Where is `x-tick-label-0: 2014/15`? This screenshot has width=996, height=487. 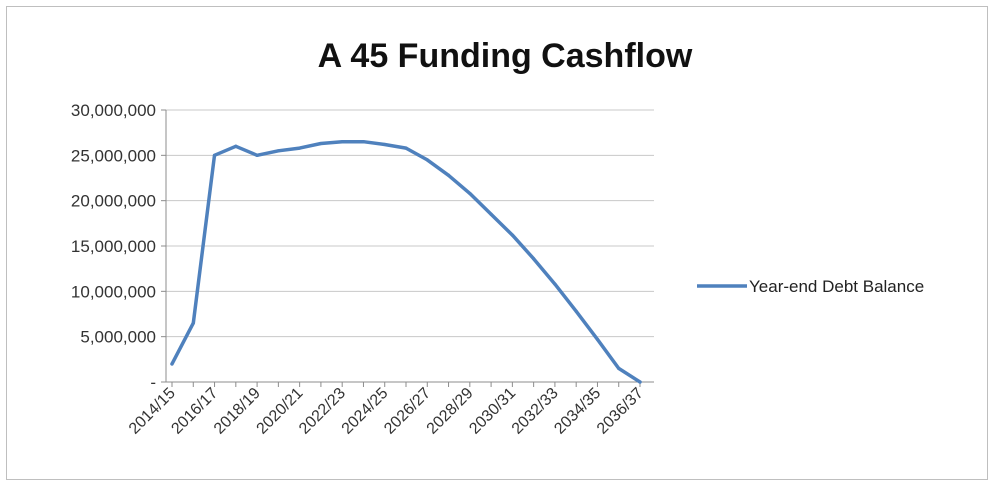
x-tick-label-0: 2014/15 is located at coordinates (152, 411).